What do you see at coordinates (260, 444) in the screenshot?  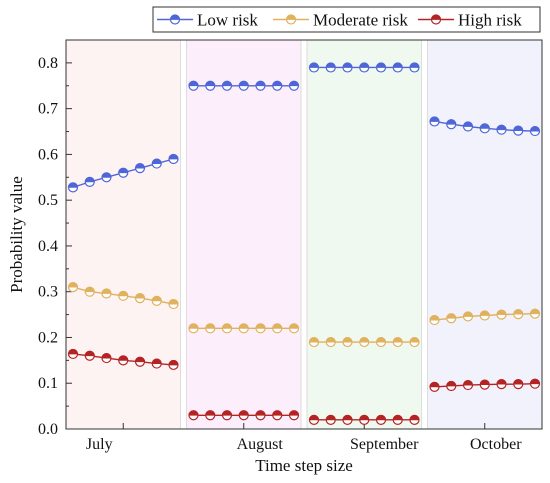 I see `x-tick-label: August` at bounding box center [260, 444].